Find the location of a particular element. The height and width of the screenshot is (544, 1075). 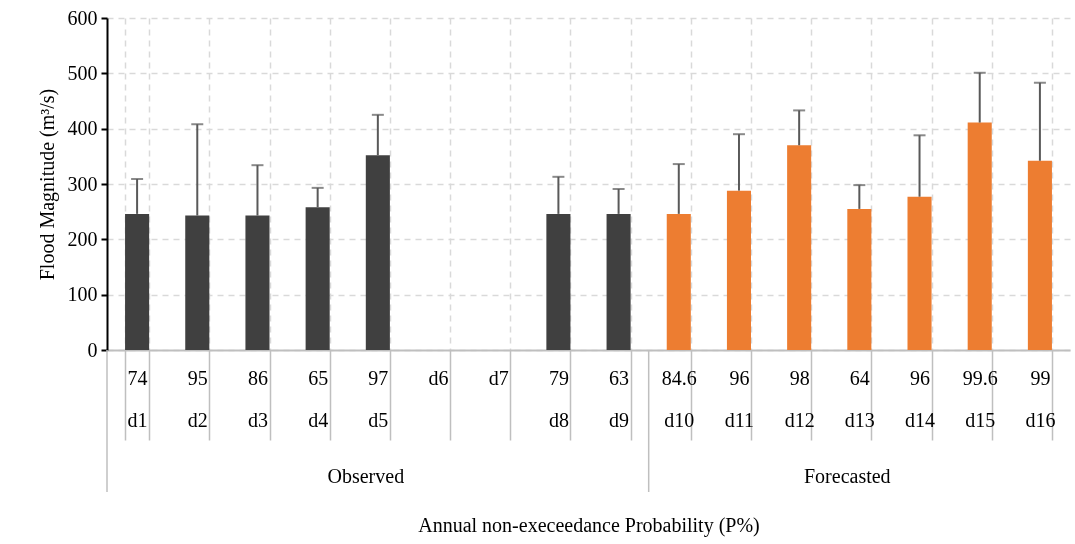

y-tick-label: 600 is located at coordinates (82, 17).